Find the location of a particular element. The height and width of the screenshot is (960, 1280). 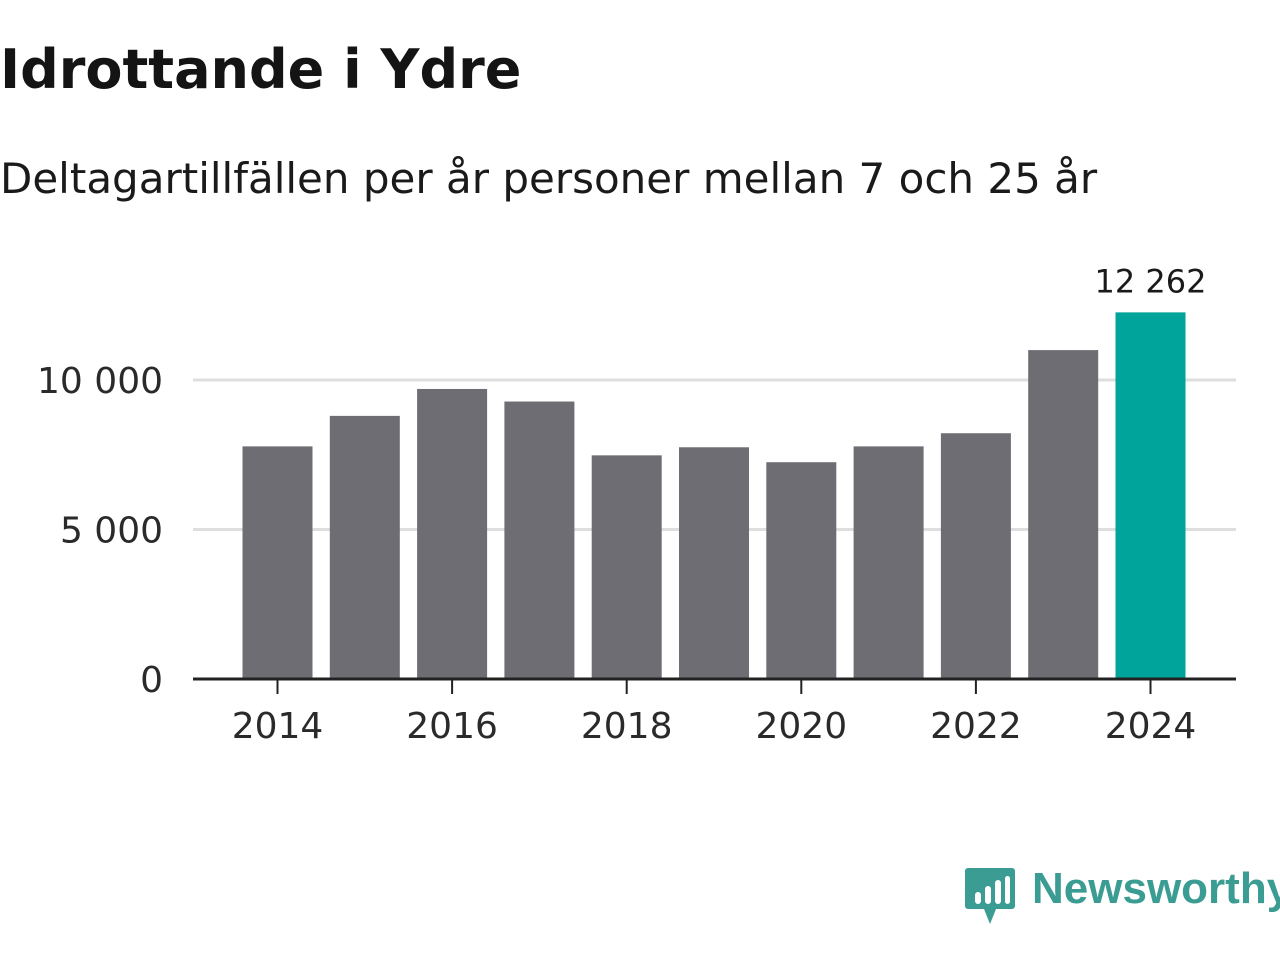

brand-name: Newsworthy is located at coordinates (1156, 888).